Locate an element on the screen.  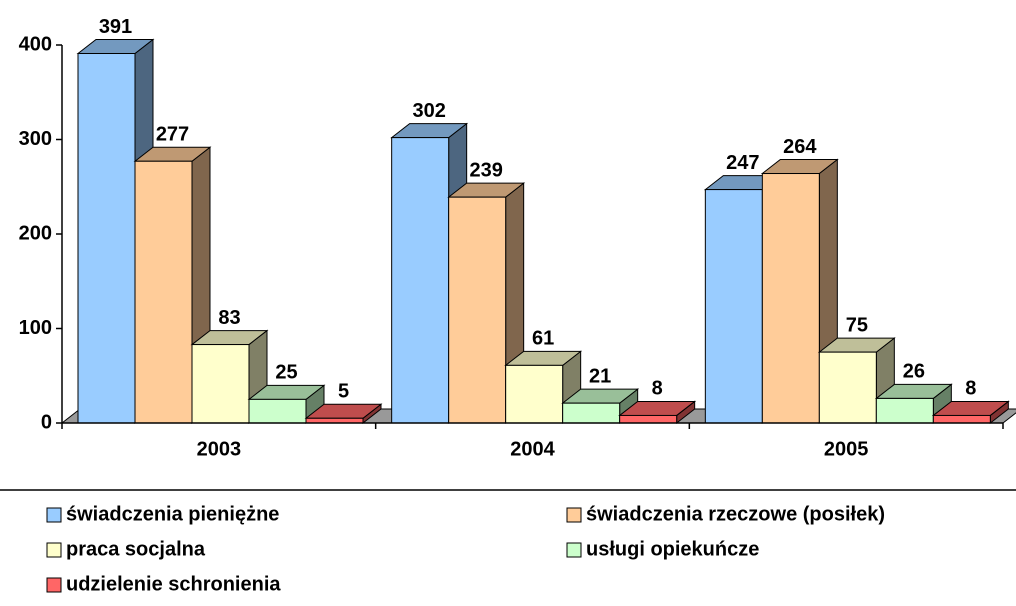
legend-label: udzielenie schronienia is located at coordinates (173, 584).